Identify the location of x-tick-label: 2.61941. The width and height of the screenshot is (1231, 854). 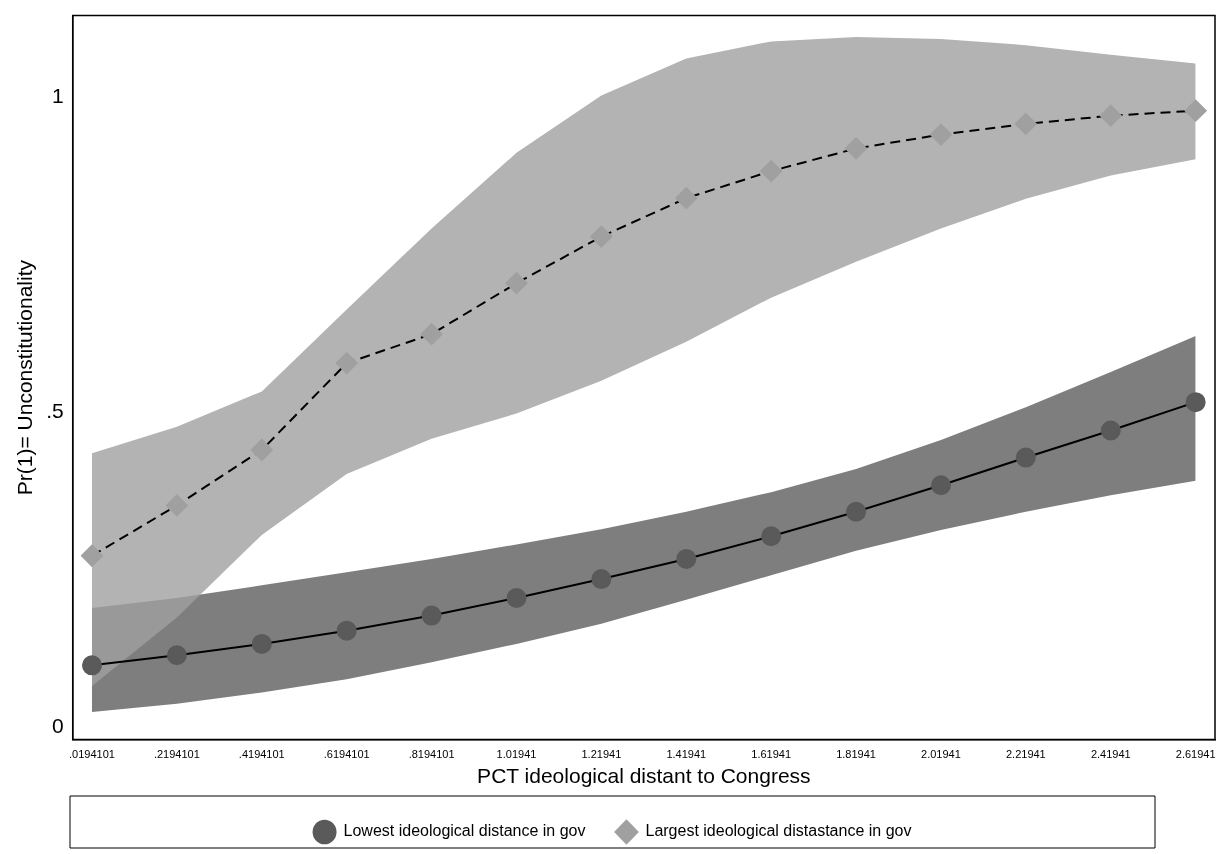
(1195, 754).